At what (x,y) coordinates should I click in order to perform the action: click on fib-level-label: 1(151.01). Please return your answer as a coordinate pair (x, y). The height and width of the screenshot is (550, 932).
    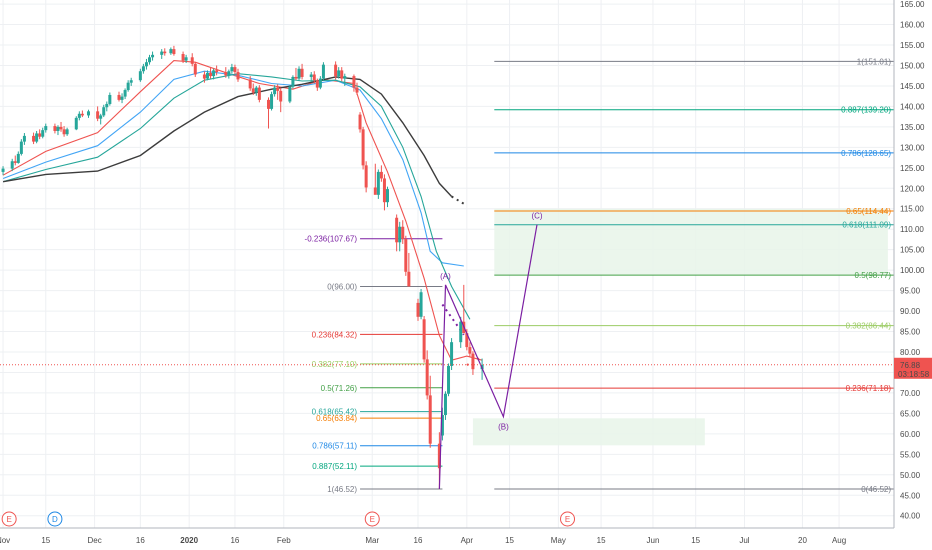
    Looking at the image, I should click on (874, 61).